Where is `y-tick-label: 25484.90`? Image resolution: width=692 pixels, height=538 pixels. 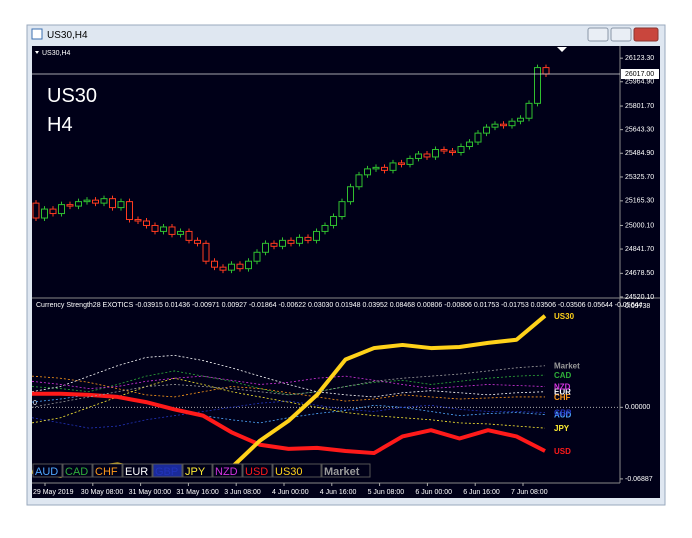
y-tick-label: 25484.90 is located at coordinates (639, 153).